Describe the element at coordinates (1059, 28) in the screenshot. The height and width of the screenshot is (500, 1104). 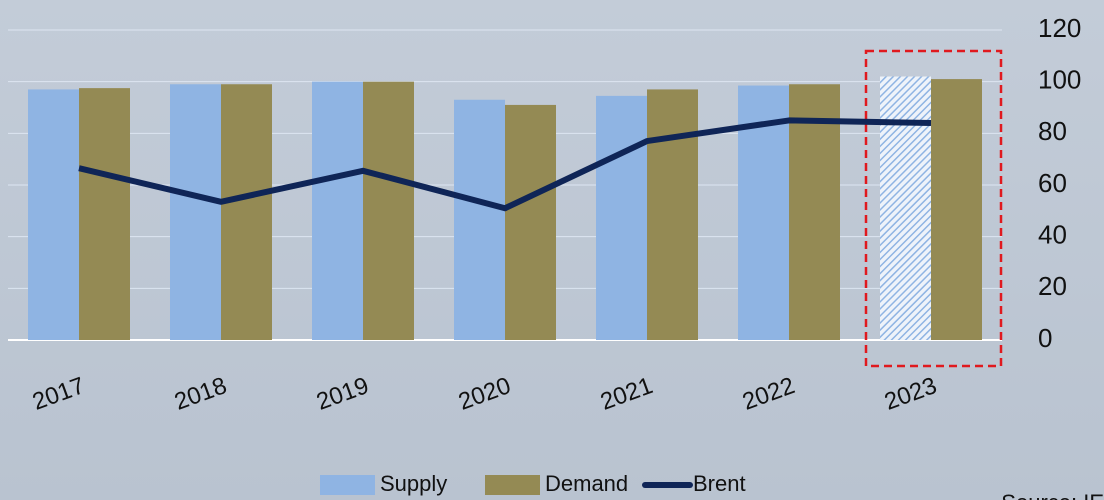
I see `y-tick-label: 120` at that location.